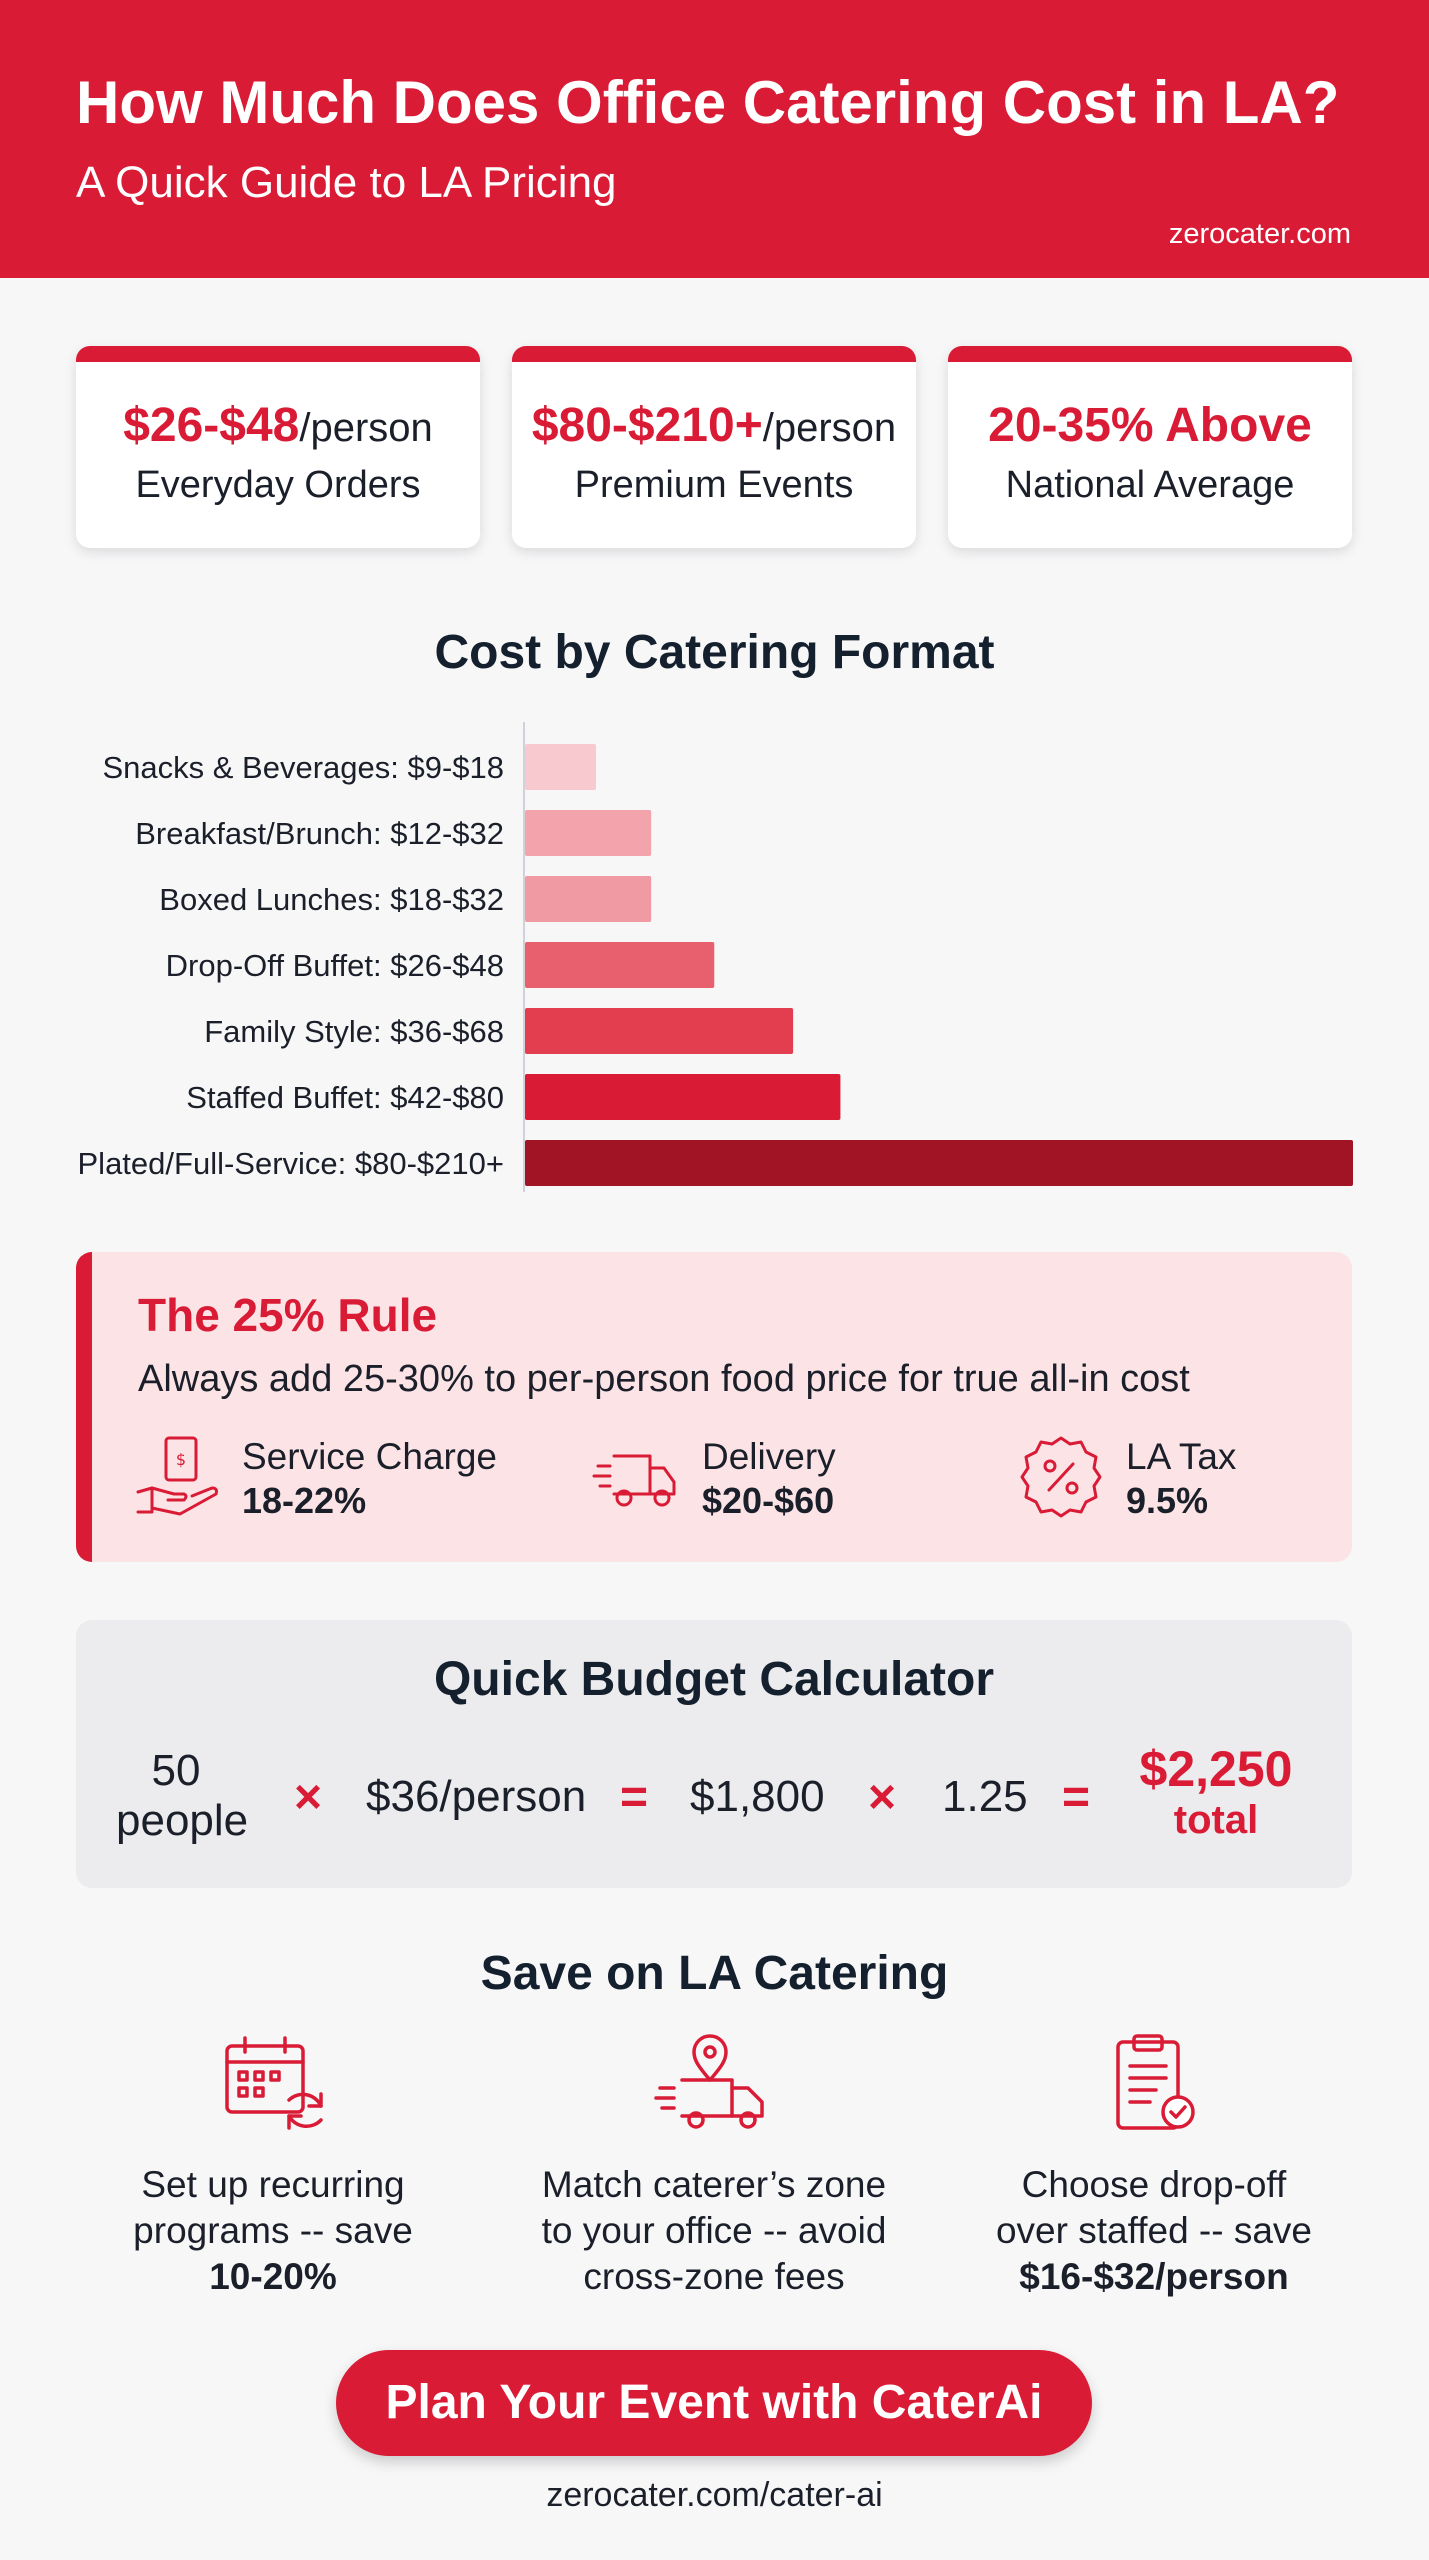  I want to click on calc-subtotal: $1,800, so click(757, 1796).